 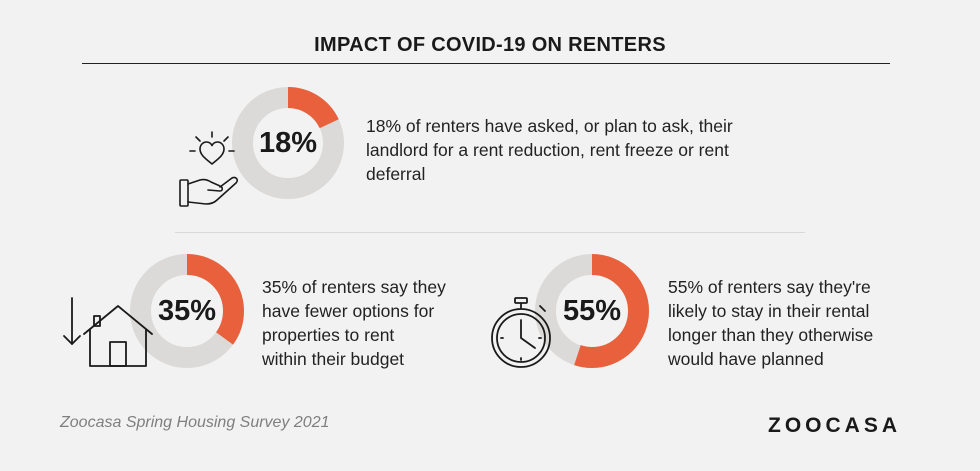 What do you see at coordinates (333, 359) in the screenshot?
I see `stat-line: within their budget` at bounding box center [333, 359].